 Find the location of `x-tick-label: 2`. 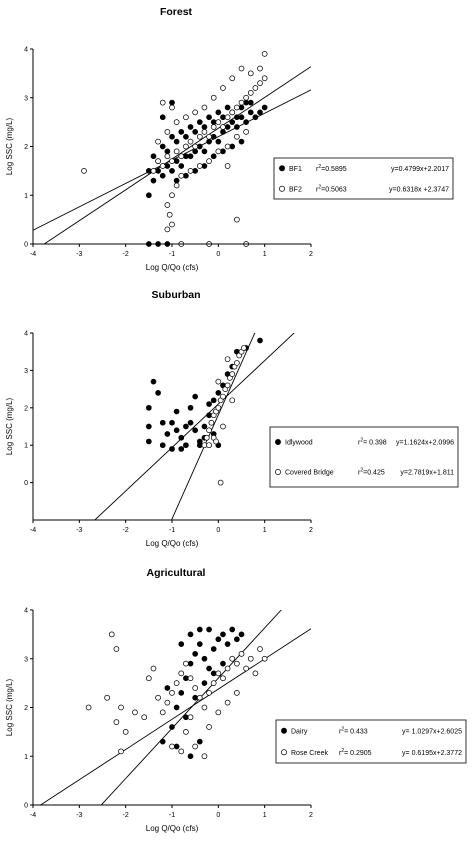

x-tick-label: 2 is located at coordinates (311, 815).